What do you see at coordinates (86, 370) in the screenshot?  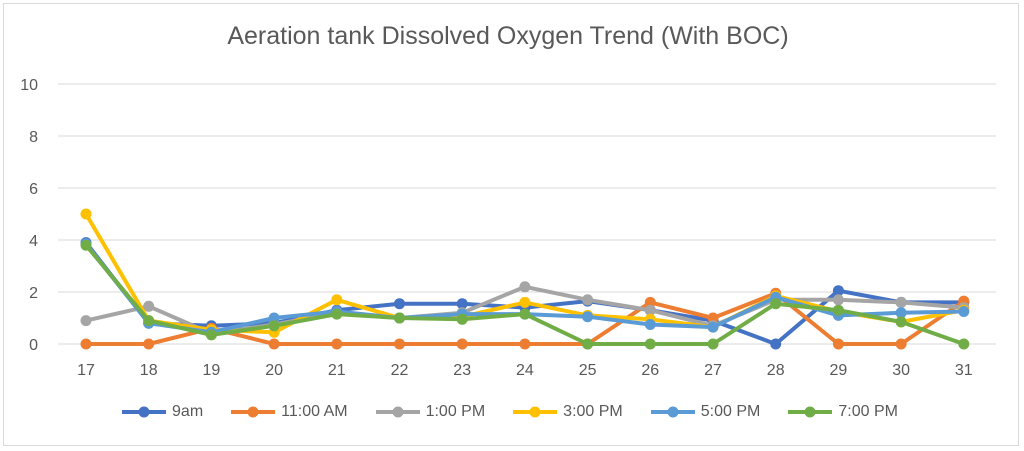 I see `x-tick-label: 17` at bounding box center [86, 370].